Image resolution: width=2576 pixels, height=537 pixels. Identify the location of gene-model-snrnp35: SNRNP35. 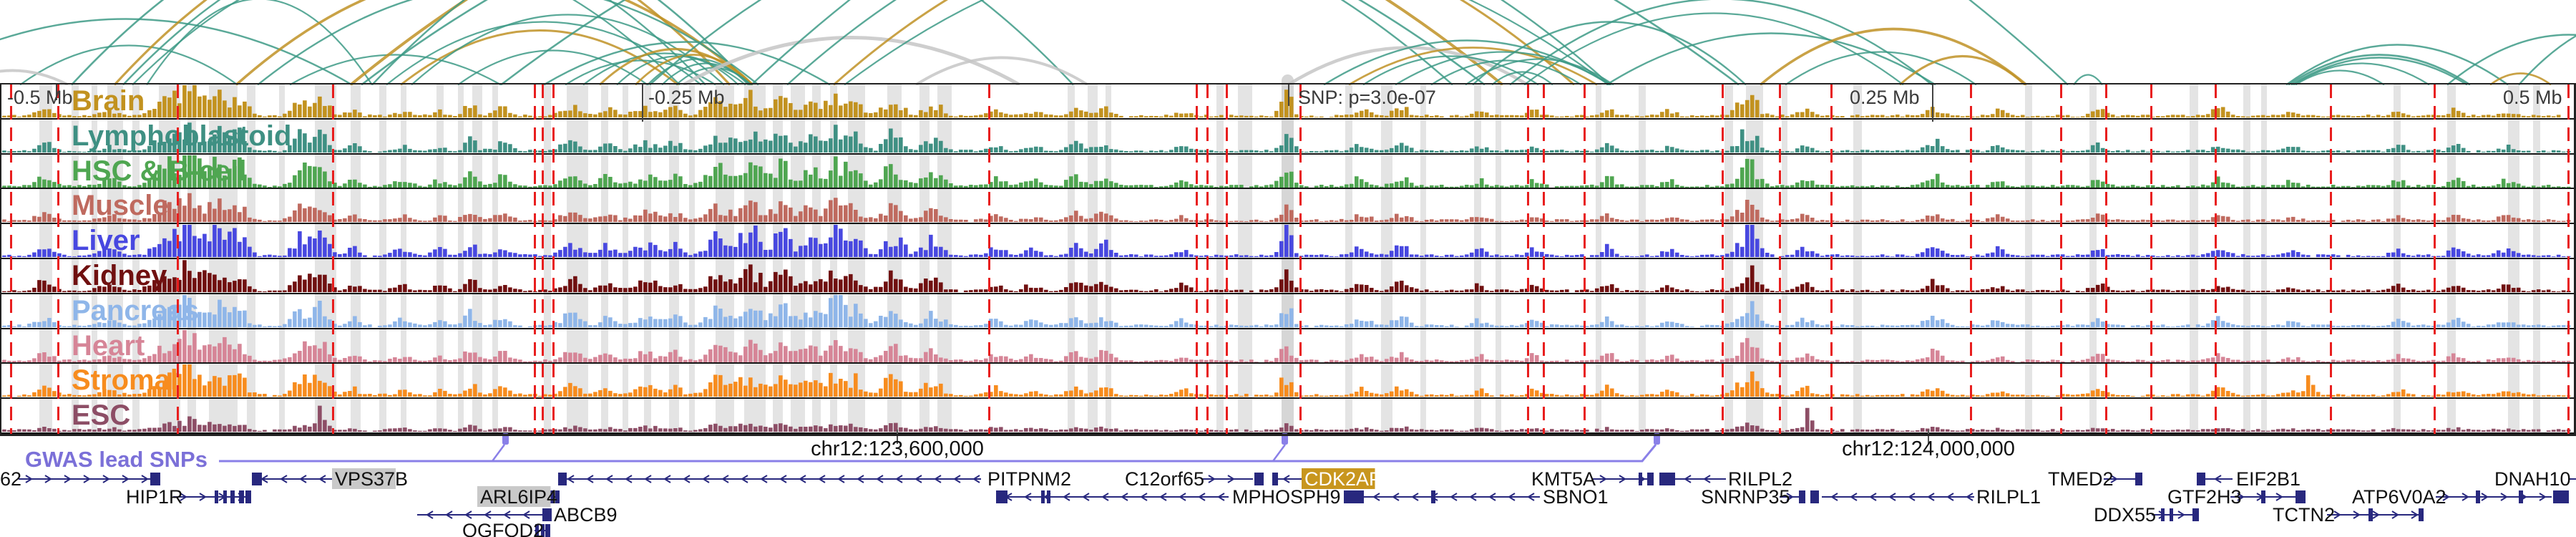
(1753, 497).